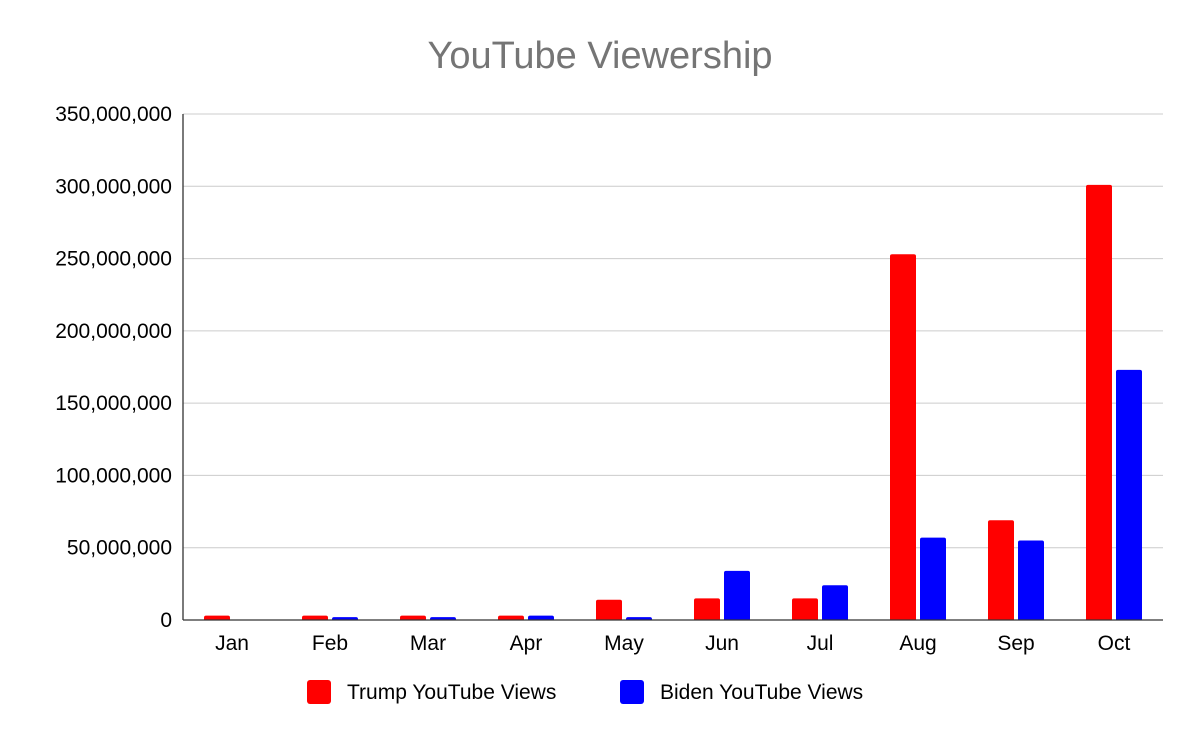  I want to click on bar-trump-youtube-views-aug, so click(903, 437).